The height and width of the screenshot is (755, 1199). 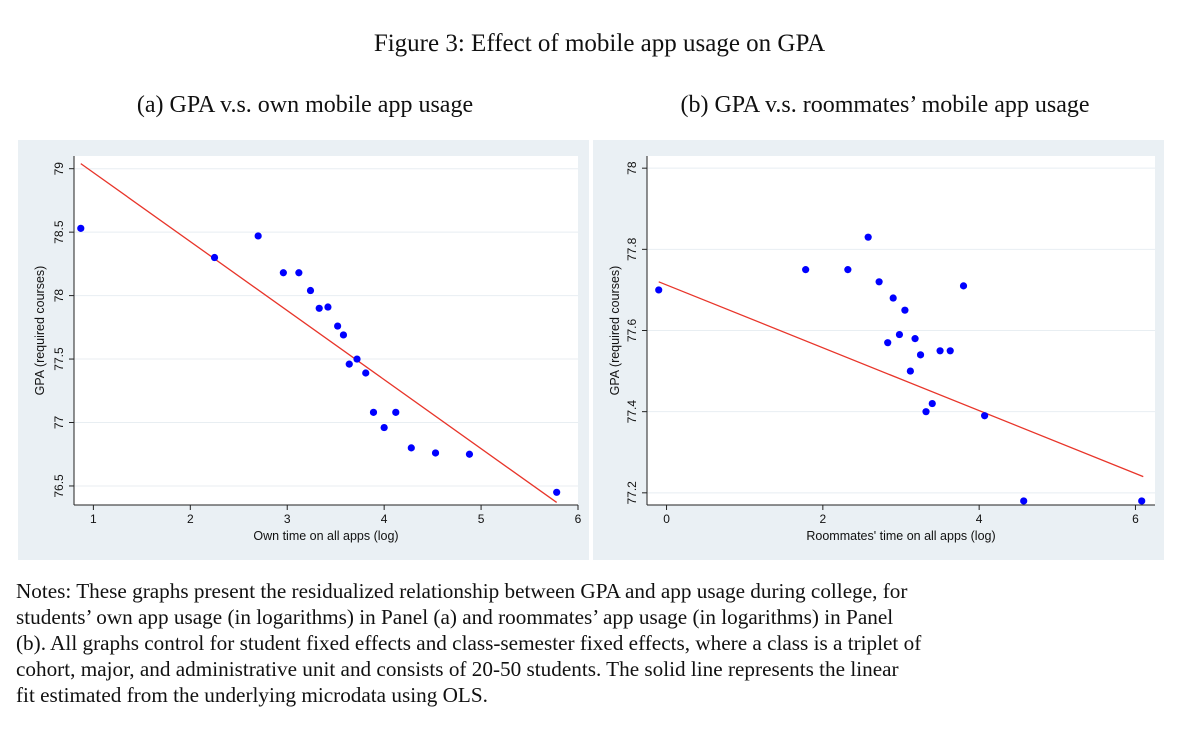 What do you see at coordinates (59, 169) in the screenshot?
I see `y-tick-label: 79` at bounding box center [59, 169].